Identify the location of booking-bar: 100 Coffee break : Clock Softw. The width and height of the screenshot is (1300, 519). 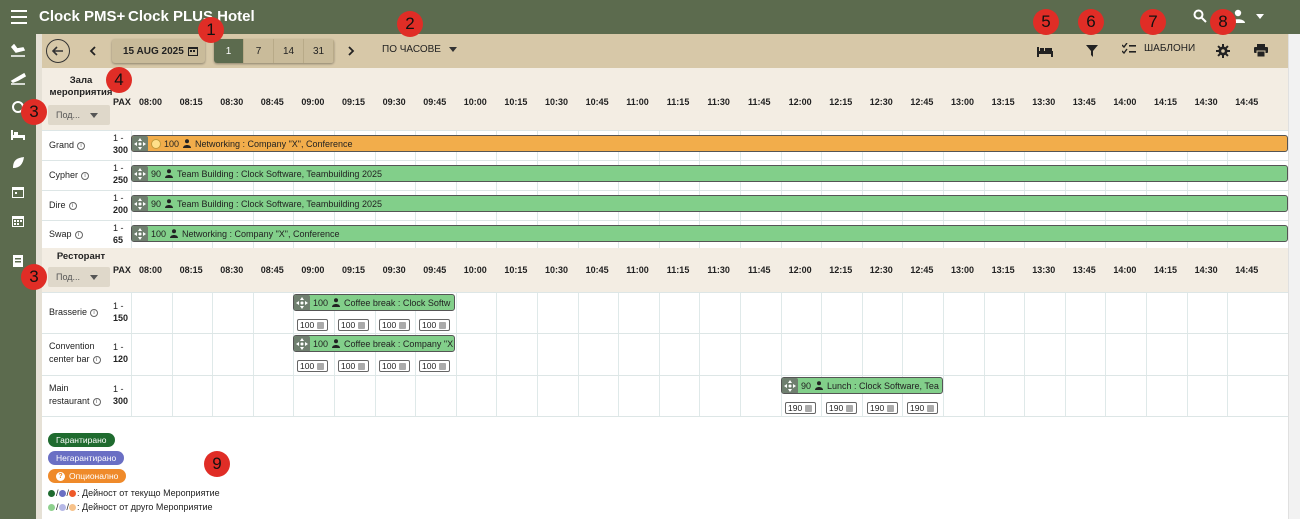
(374, 302).